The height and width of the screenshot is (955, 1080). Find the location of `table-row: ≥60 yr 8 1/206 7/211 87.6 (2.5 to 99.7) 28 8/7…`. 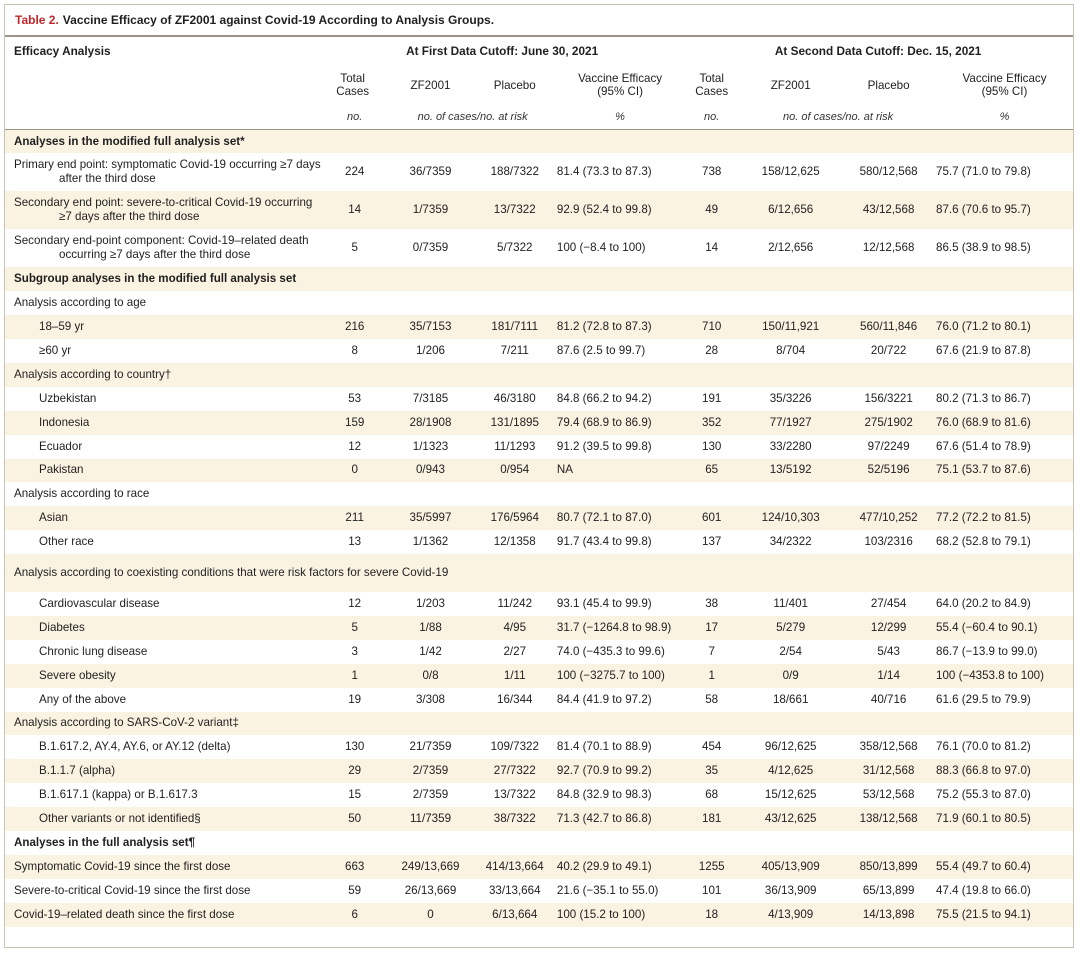

table-row: ≥60 yr 8 1/206 7/211 87.6 (2.5 to 99.7) 28 8/7… is located at coordinates (539, 351).